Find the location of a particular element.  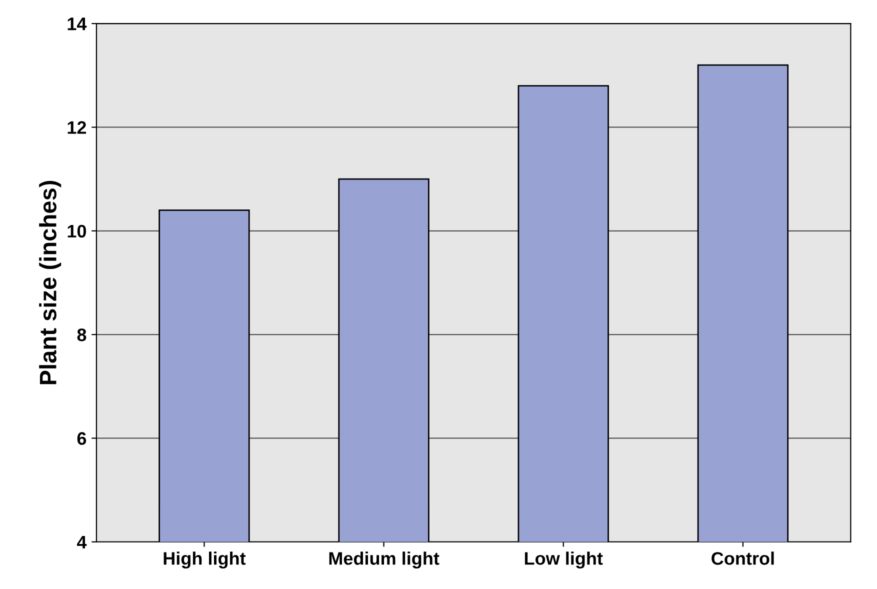

y-axis-title: Plant size (inches) is located at coordinates (50, 282).